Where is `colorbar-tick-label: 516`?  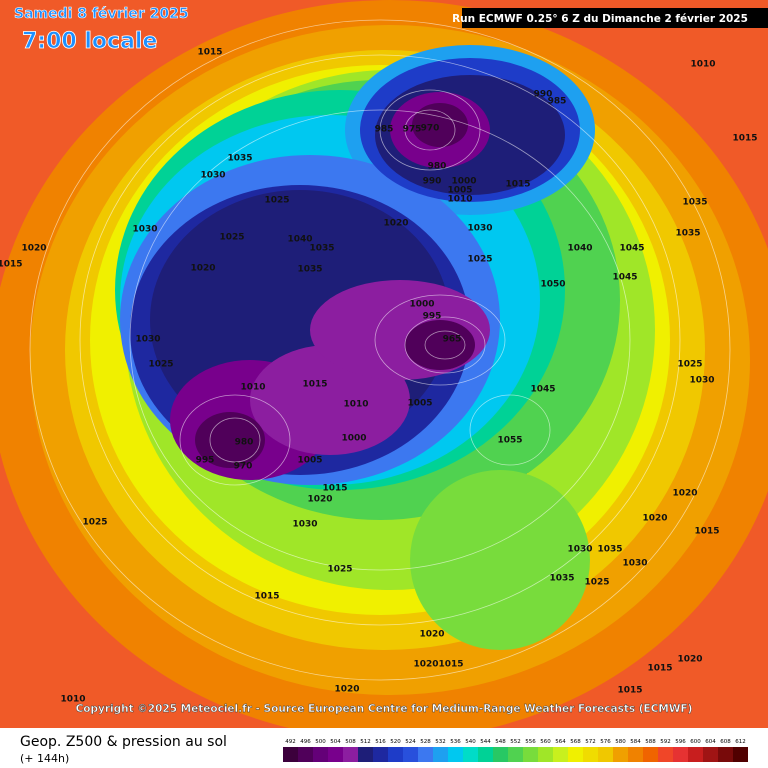
colorbar-tick-label: 516 is located at coordinates (380, 742).